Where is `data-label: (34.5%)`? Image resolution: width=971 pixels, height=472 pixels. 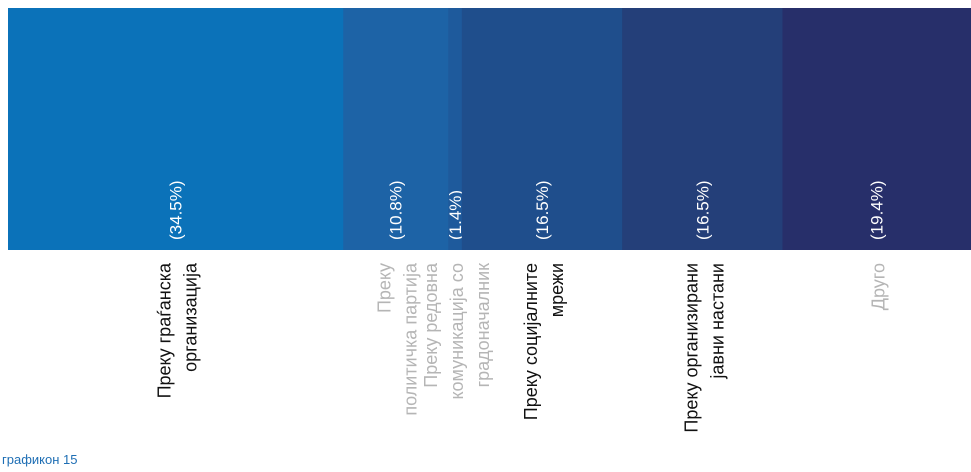 data-label: (34.5%) is located at coordinates (176, 210).